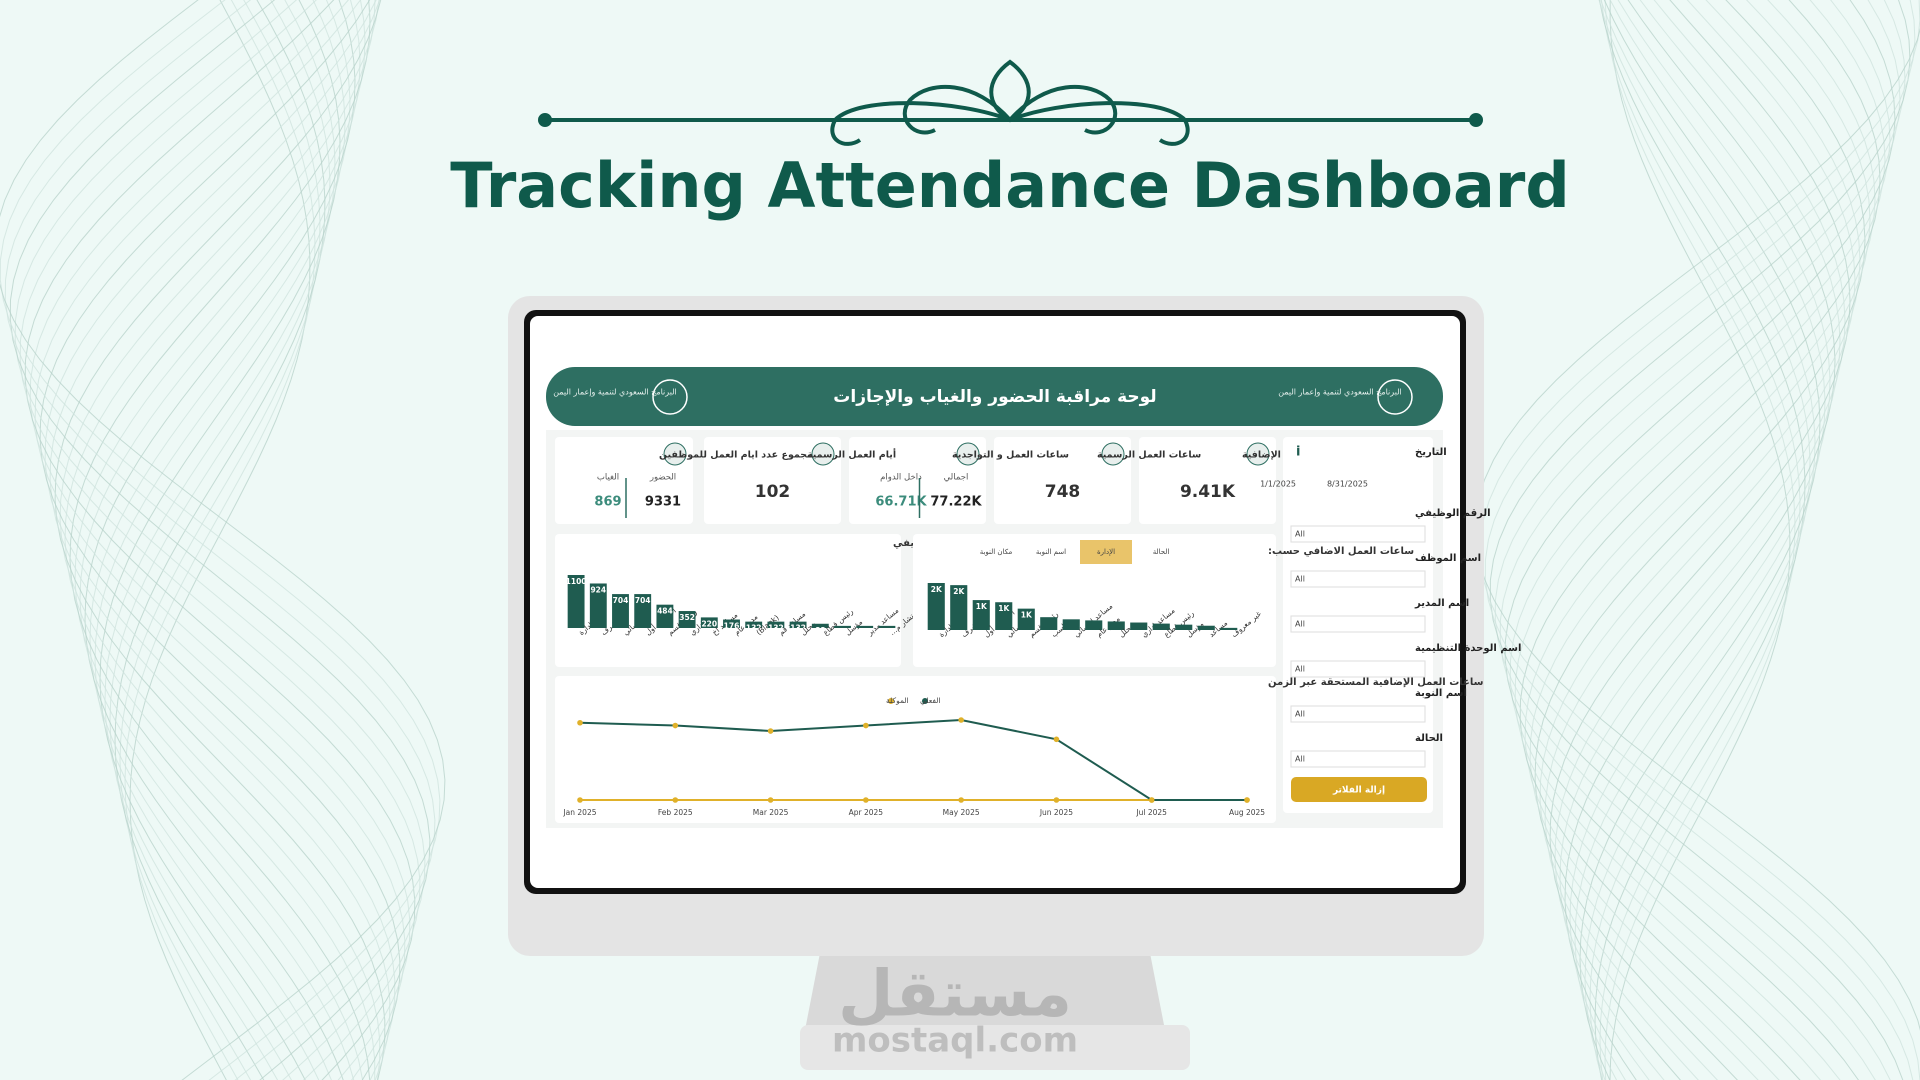 The image size is (1920, 1080). Describe the element at coordinates (851, 454) in the screenshot. I see `kpi-label: أيام العمل الرسمية` at that location.